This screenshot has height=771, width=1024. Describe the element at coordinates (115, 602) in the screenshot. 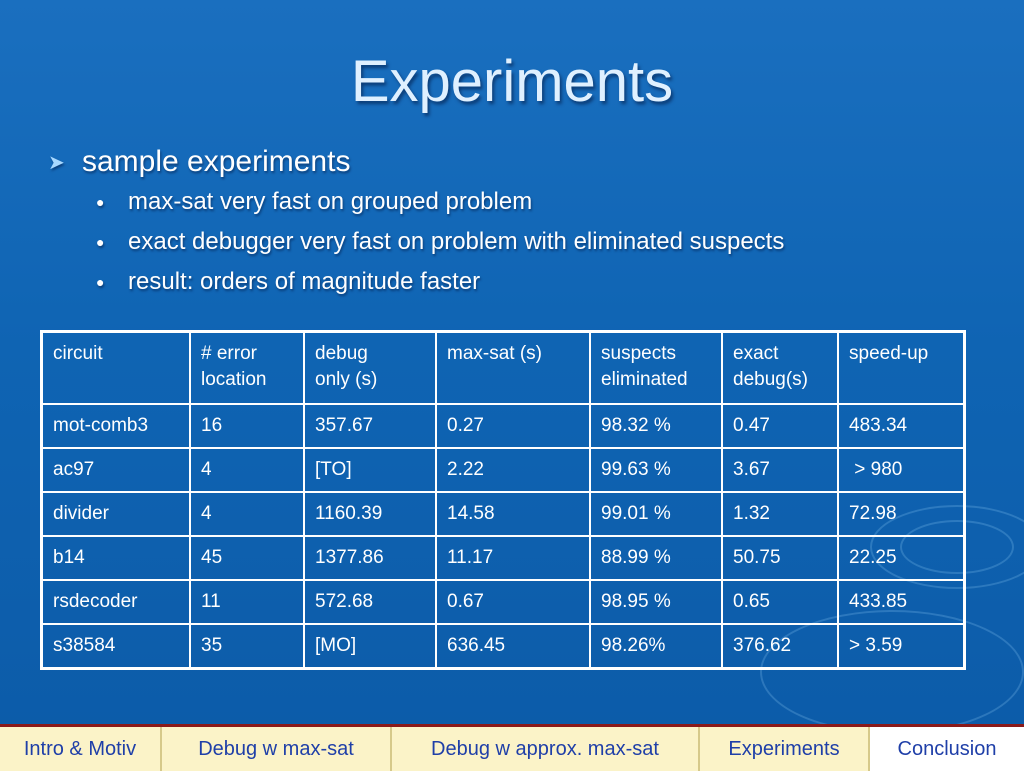

I see `table-cell: rsdecoder` at that location.